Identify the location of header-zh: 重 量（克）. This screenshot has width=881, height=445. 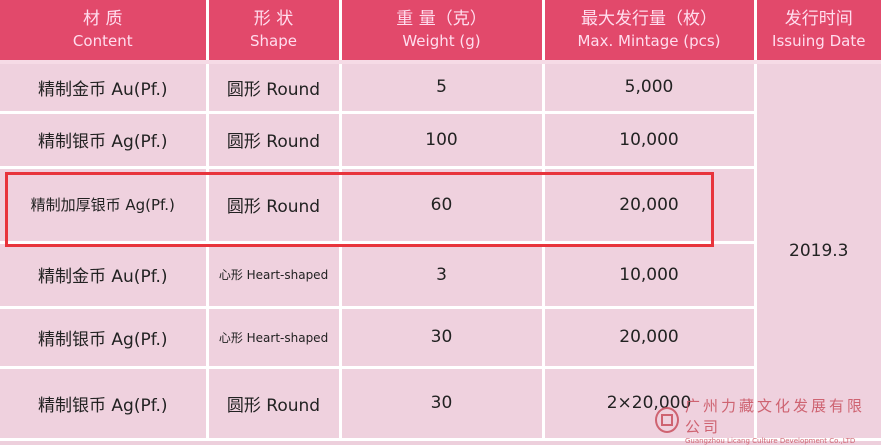
(442, 19).